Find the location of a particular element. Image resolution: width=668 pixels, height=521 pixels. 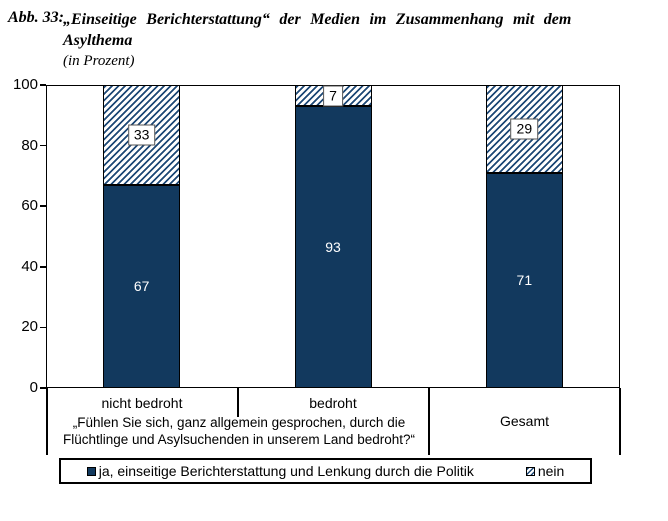

value-label-nein-0: 33 is located at coordinates (141, 135).